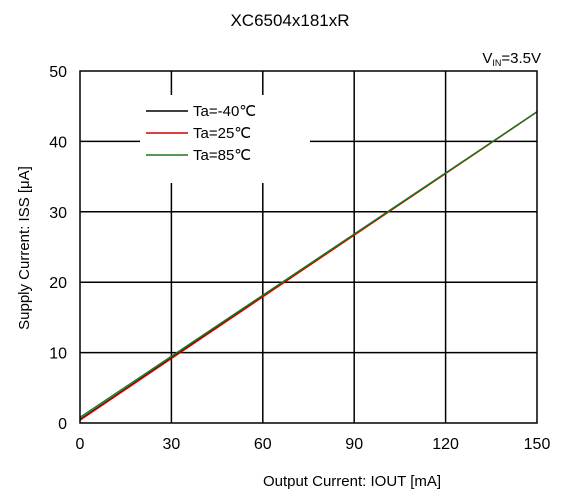  I want to click on x-tick-label: 90, so click(354, 444).